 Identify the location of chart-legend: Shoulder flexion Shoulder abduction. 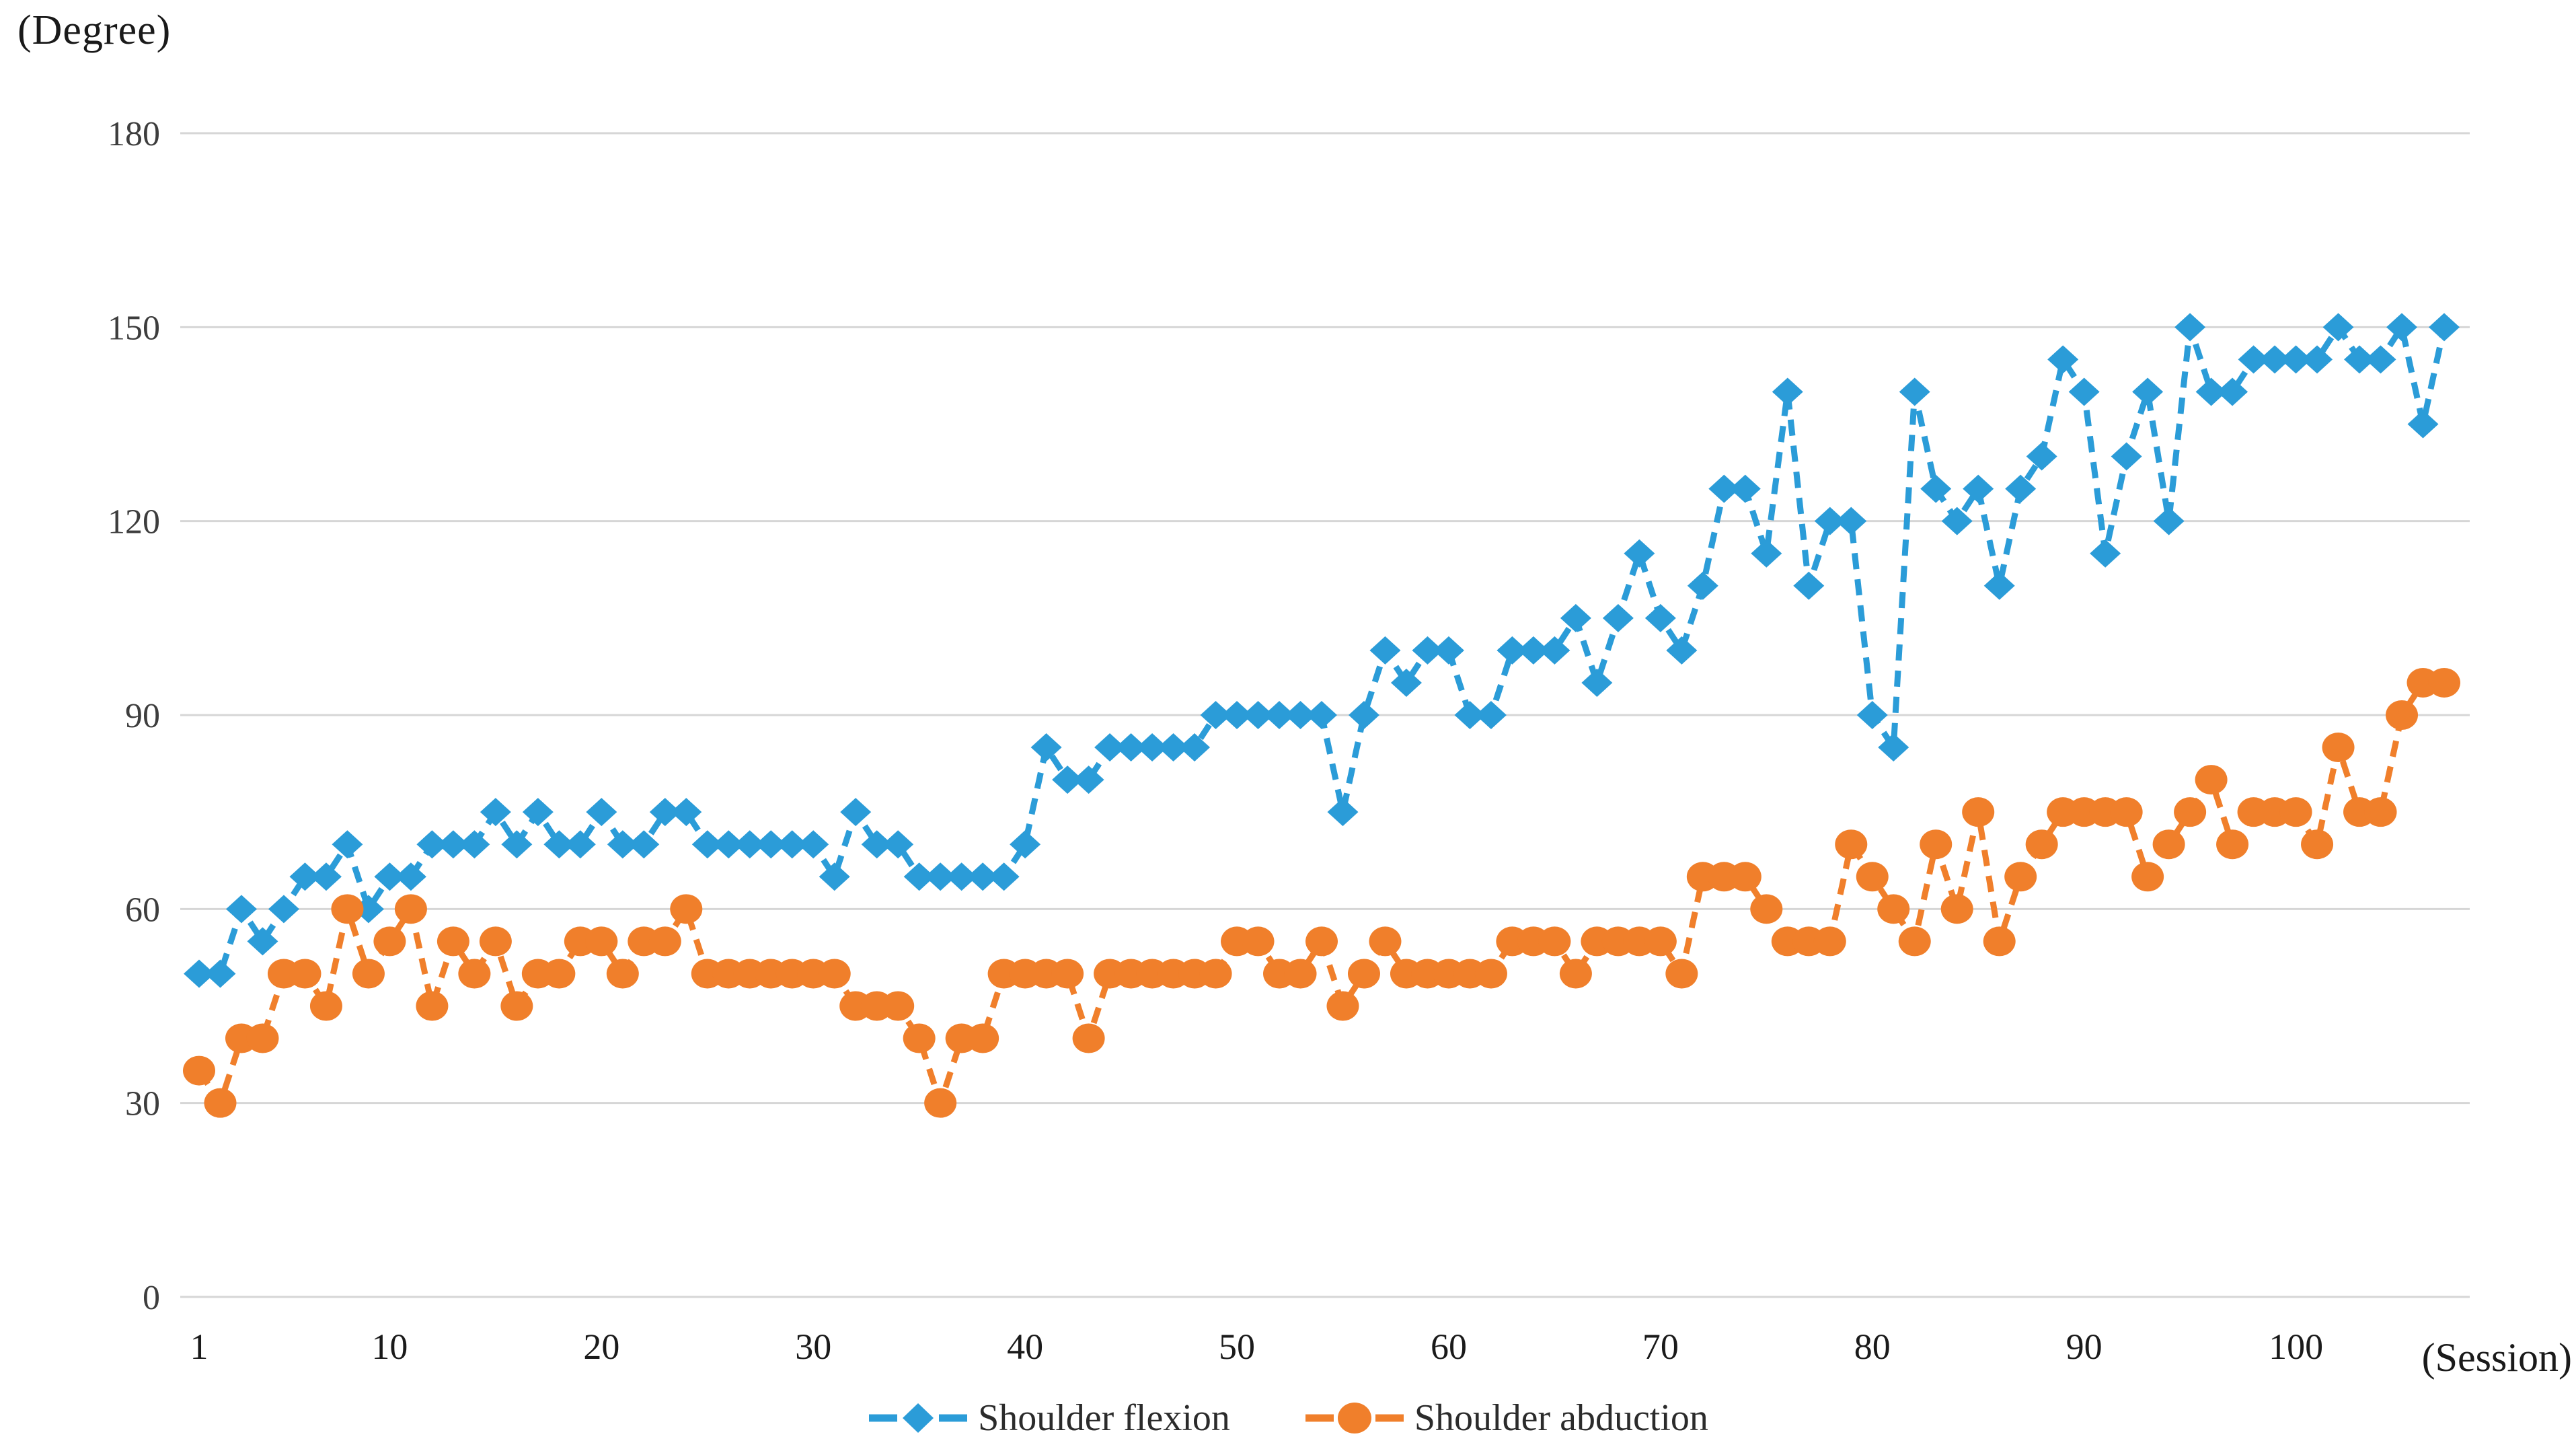
(1288, 1418).